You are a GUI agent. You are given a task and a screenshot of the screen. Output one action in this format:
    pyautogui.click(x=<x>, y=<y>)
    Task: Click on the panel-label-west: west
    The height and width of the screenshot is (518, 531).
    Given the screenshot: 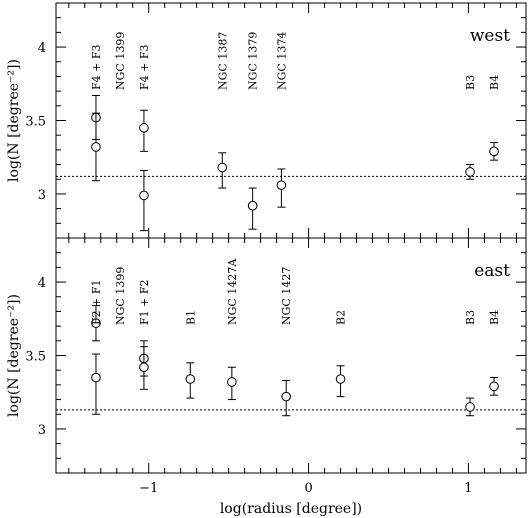 What is the action you would take?
    pyautogui.click(x=490, y=36)
    